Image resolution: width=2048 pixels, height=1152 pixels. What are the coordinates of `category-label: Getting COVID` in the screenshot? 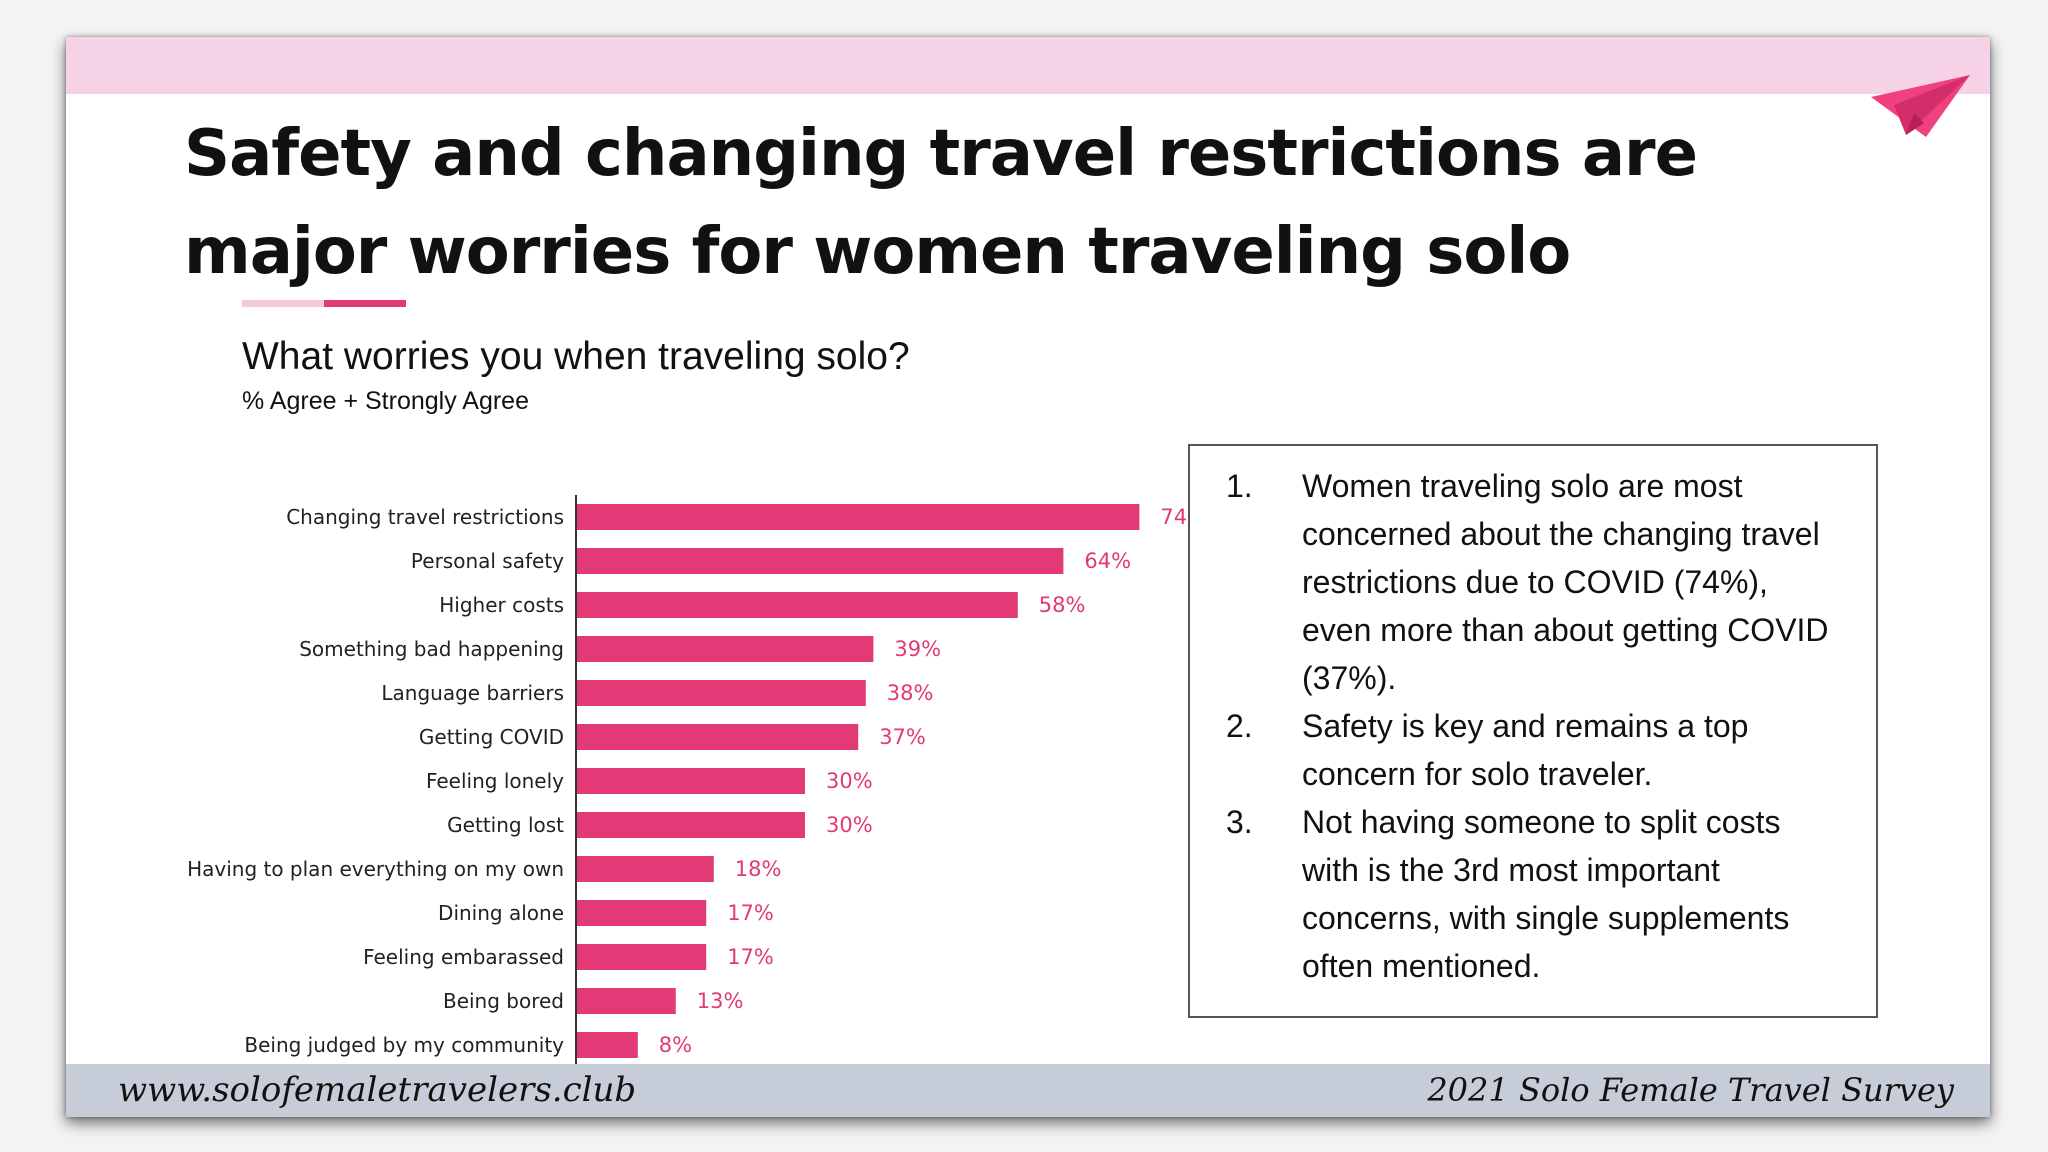 It's located at (491, 737).